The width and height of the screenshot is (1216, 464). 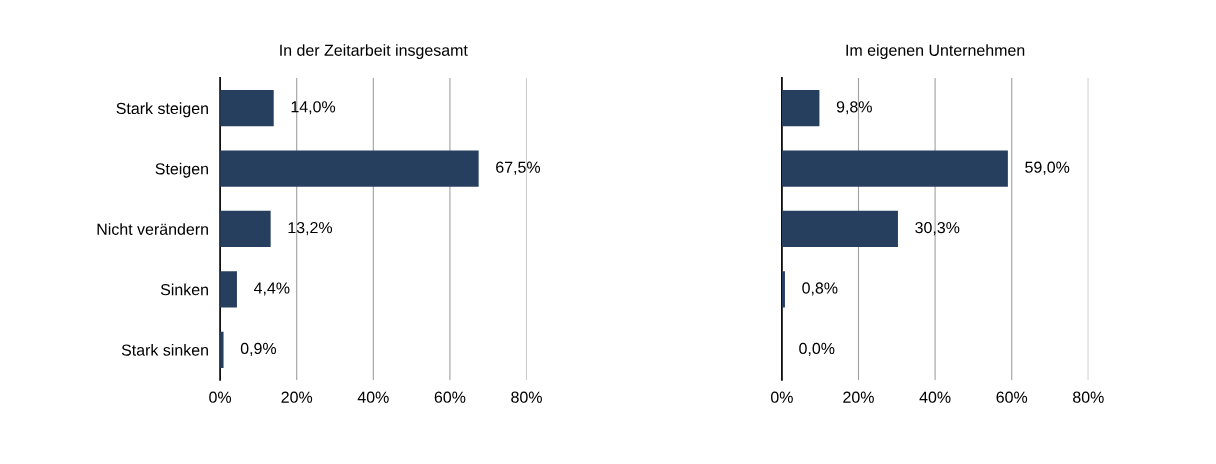 What do you see at coordinates (1047, 168) in the screenshot?
I see `data-label: 59,0%` at bounding box center [1047, 168].